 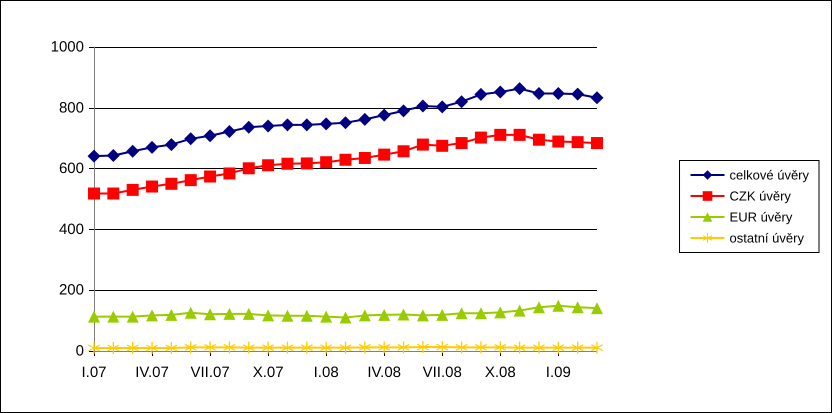 I want to click on x-tick-label: I.07, so click(x=94, y=372).